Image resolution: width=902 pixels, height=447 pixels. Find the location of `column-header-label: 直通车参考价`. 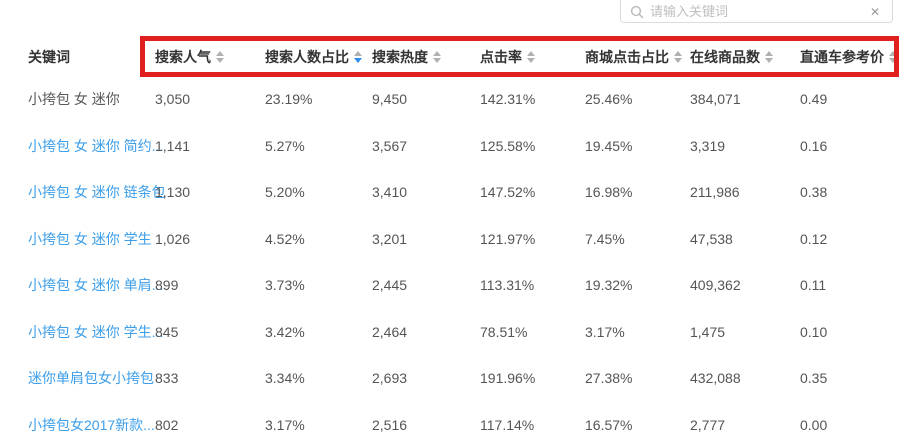

column-header-label: 直通车参考价 is located at coordinates (842, 57).